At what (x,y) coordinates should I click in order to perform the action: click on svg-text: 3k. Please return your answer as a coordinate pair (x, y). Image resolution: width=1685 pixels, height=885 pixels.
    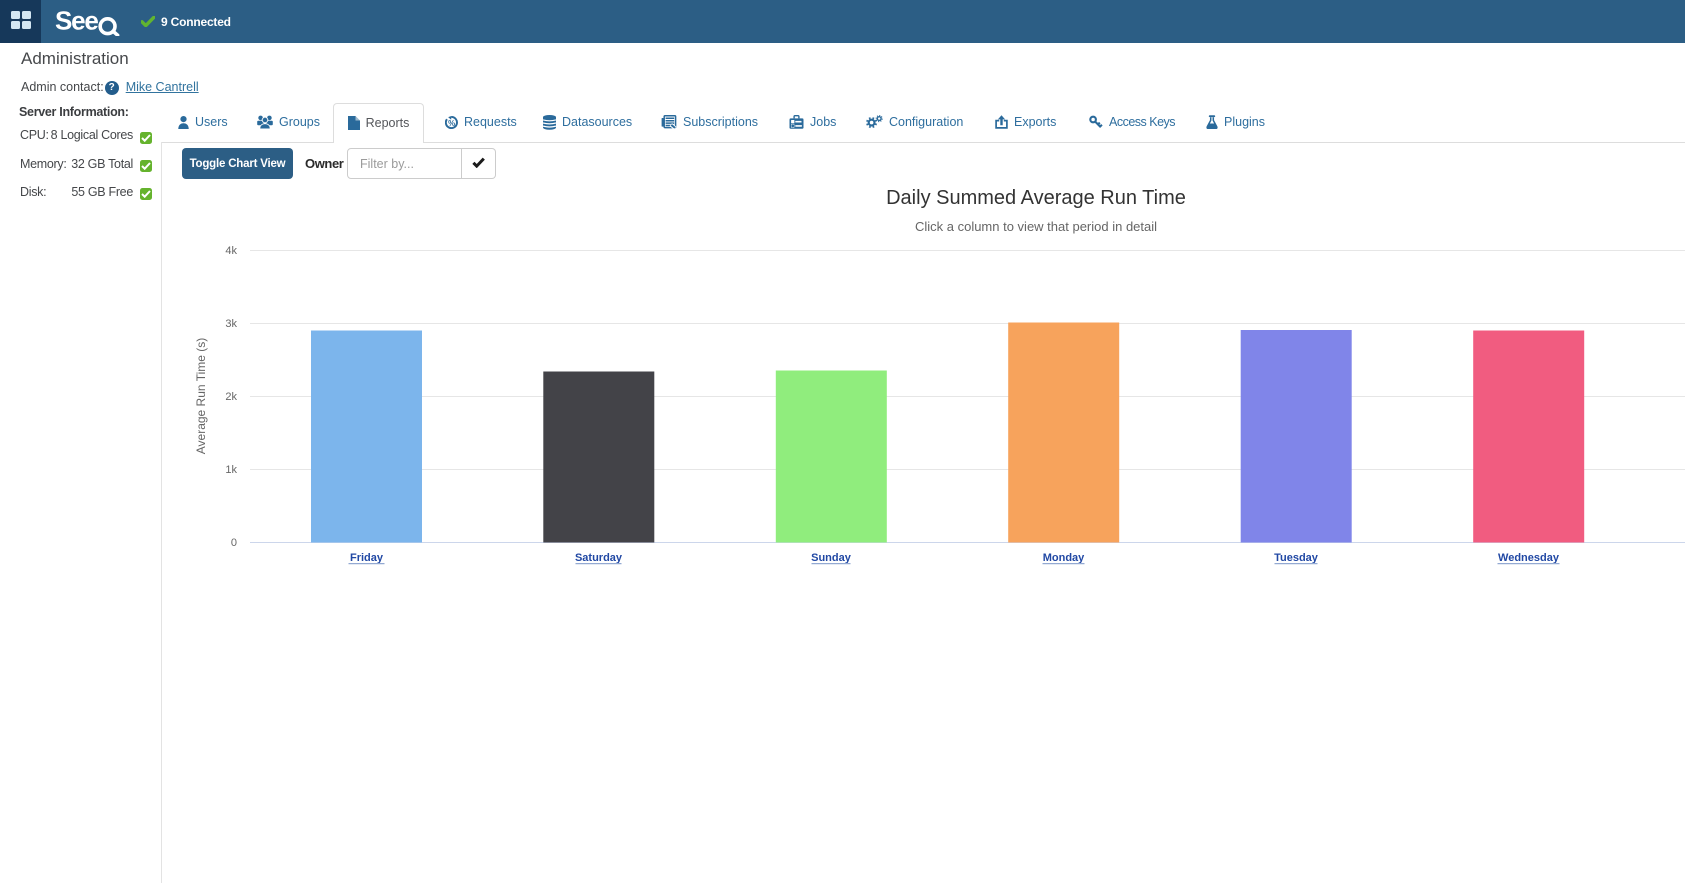
    Looking at the image, I should click on (231, 324).